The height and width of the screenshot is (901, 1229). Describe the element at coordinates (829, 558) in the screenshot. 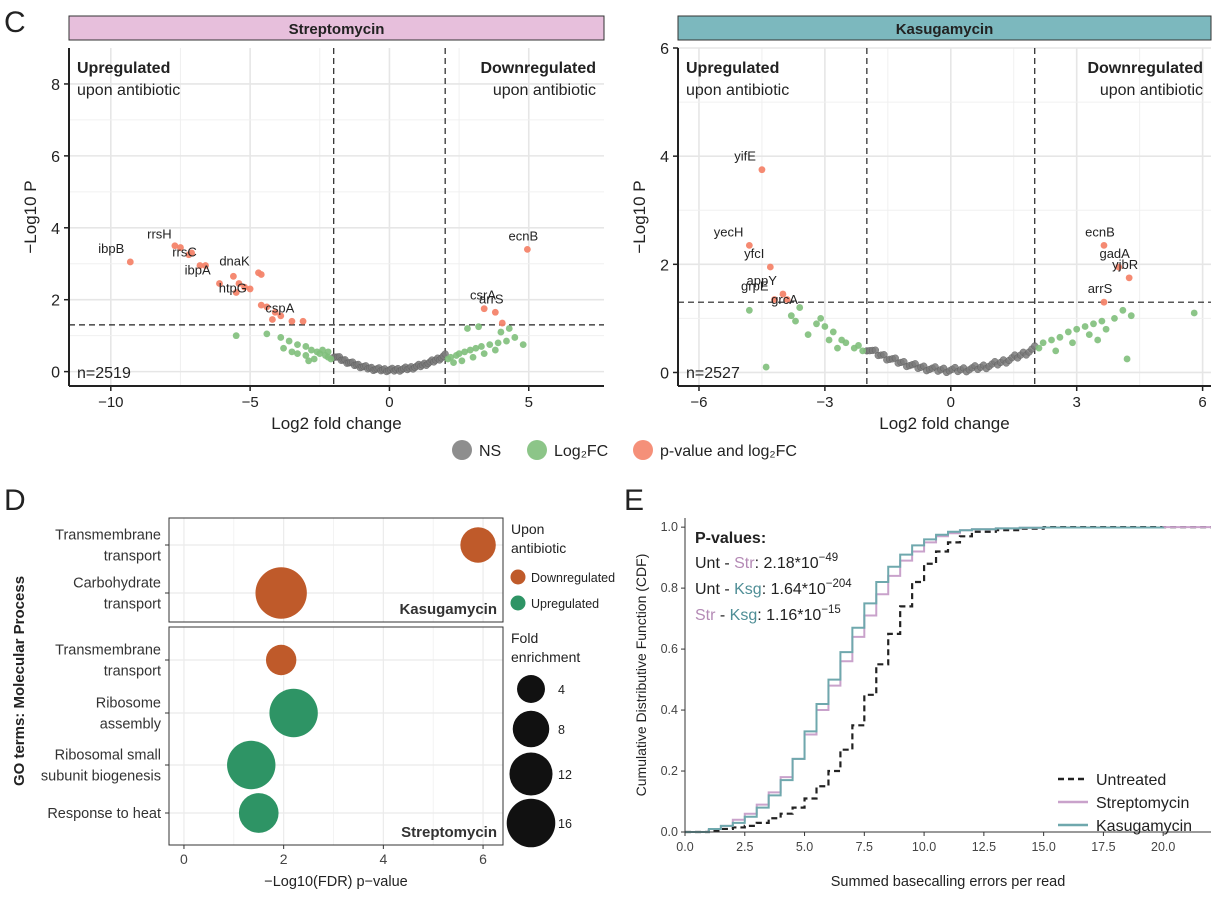

I see `pvalue-exponent: −49` at that location.